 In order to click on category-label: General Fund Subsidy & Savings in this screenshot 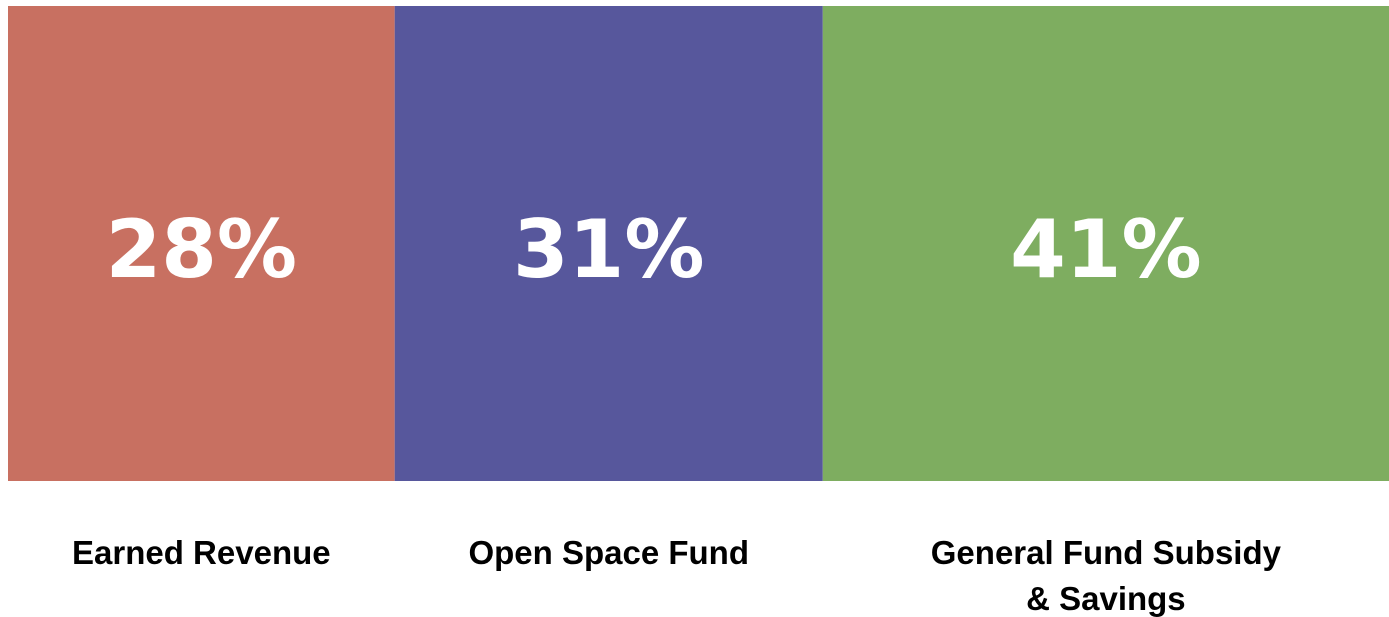, I will do `click(1105, 575)`.